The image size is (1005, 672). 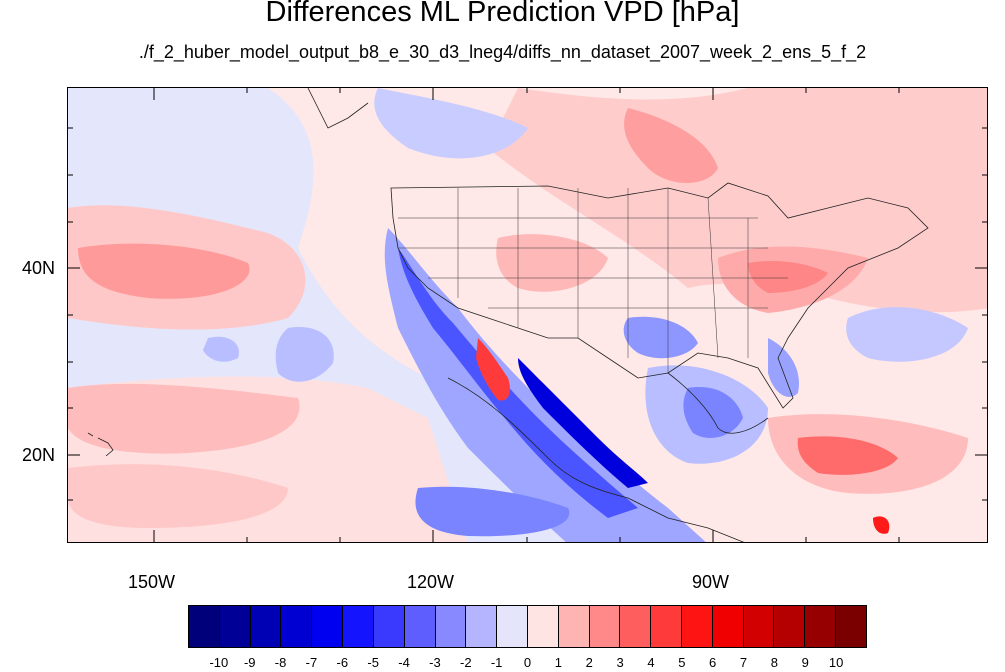 What do you see at coordinates (558, 662) in the screenshot?
I see `colorbar-label: 1` at bounding box center [558, 662].